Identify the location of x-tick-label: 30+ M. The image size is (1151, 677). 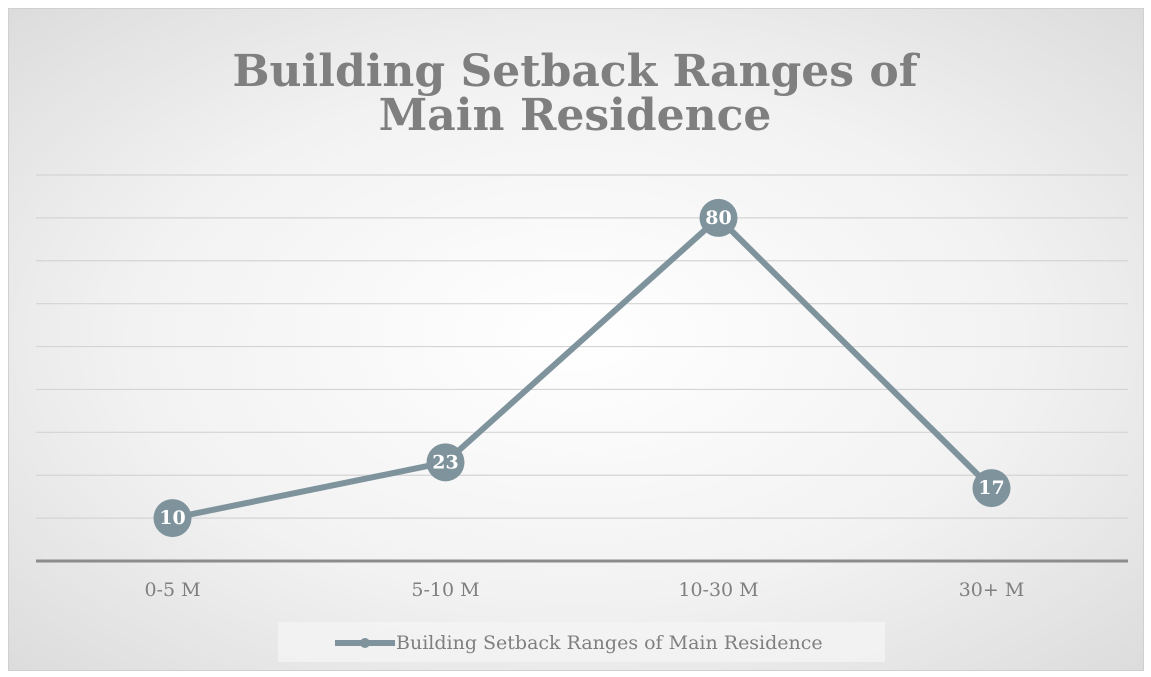
(992, 590).